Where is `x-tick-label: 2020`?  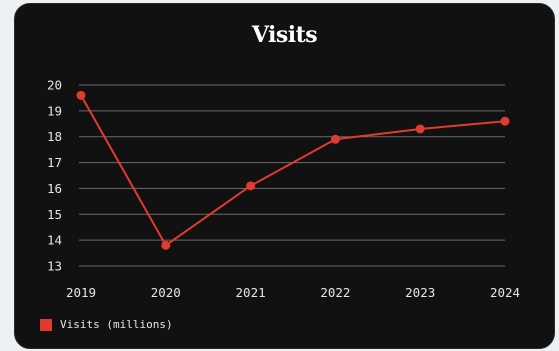
x-tick-label: 2020 is located at coordinates (166, 292).